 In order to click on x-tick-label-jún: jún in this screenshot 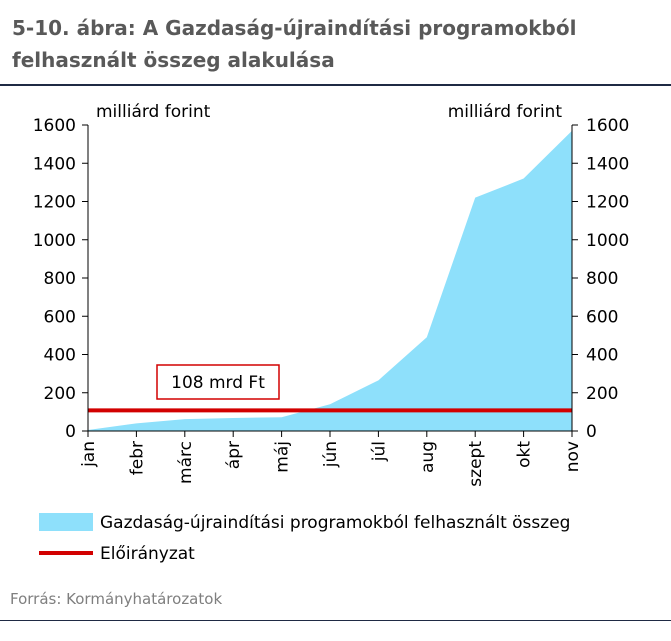, I will do `click(331, 454)`.